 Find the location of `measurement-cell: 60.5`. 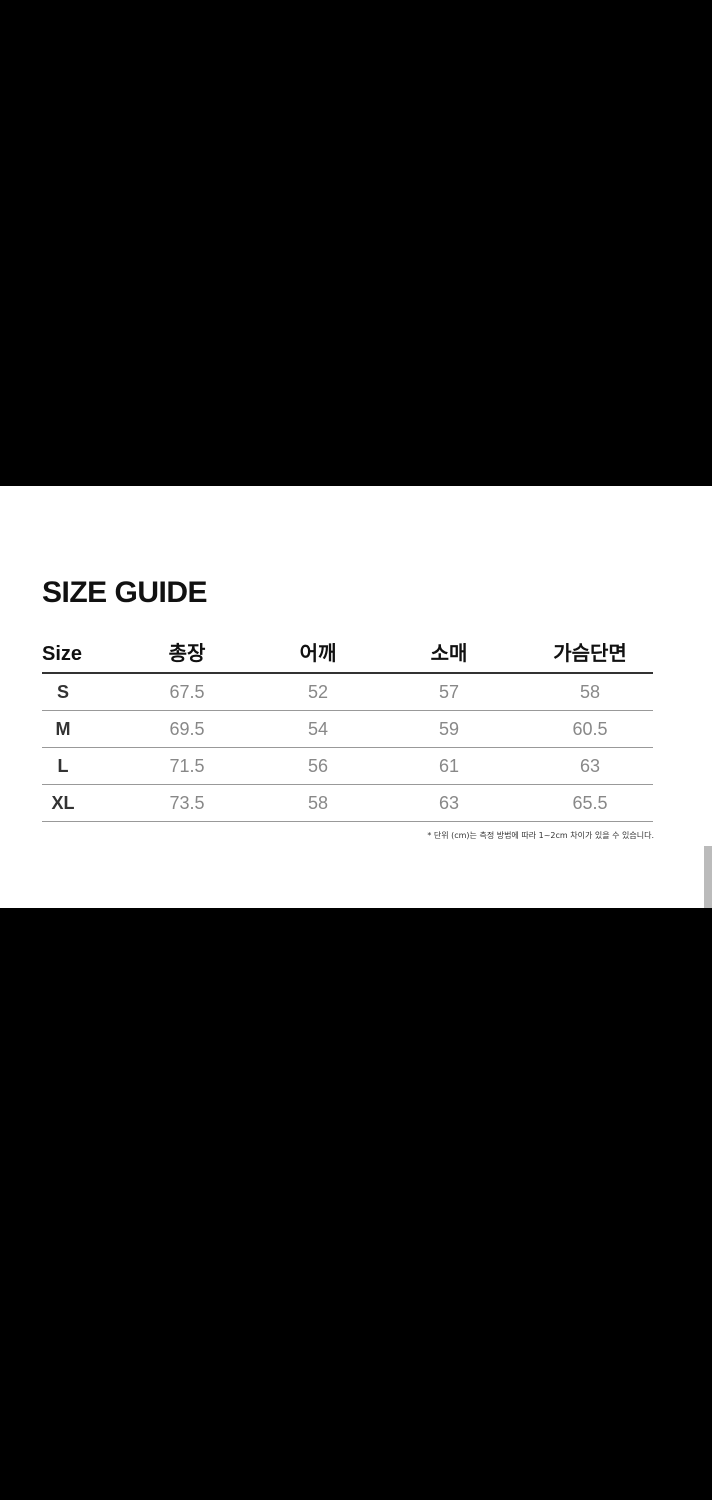

measurement-cell: 60.5 is located at coordinates (590, 729).